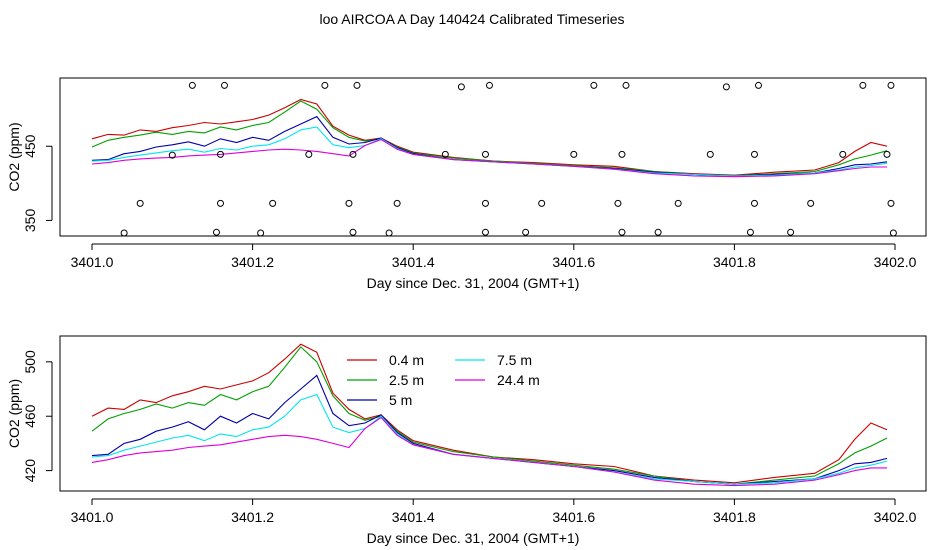 The image size is (950, 550). What do you see at coordinates (406, 380) in the screenshot?
I see `legend-label: 2.5 m` at bounding box center [406, 380].